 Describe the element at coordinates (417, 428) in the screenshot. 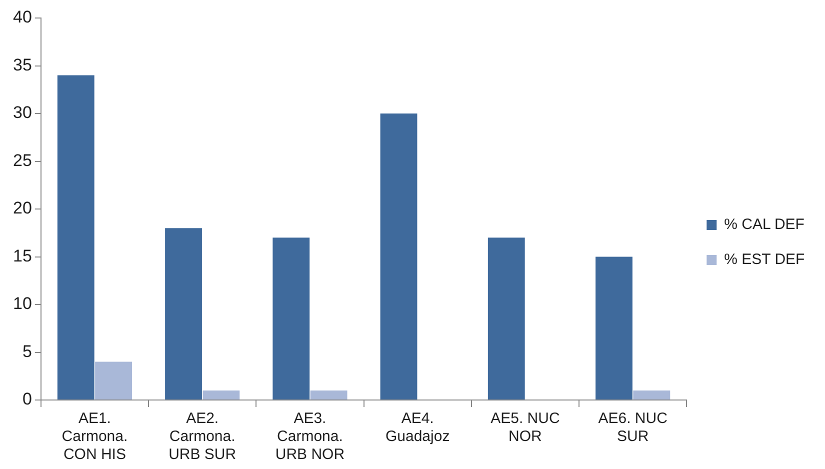

I see `x-tick-label: AE4. Guadajoz` at that location.